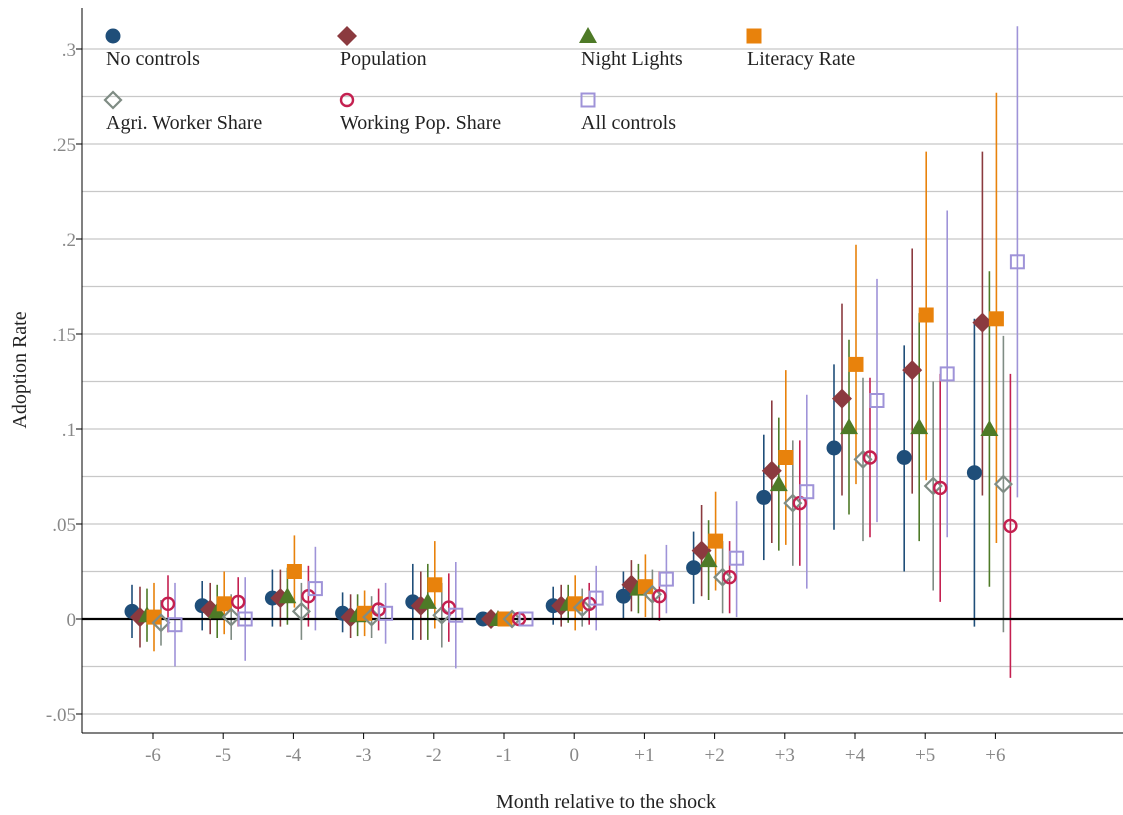  I want to click on x-tick-label: -4, so click(293, 755).